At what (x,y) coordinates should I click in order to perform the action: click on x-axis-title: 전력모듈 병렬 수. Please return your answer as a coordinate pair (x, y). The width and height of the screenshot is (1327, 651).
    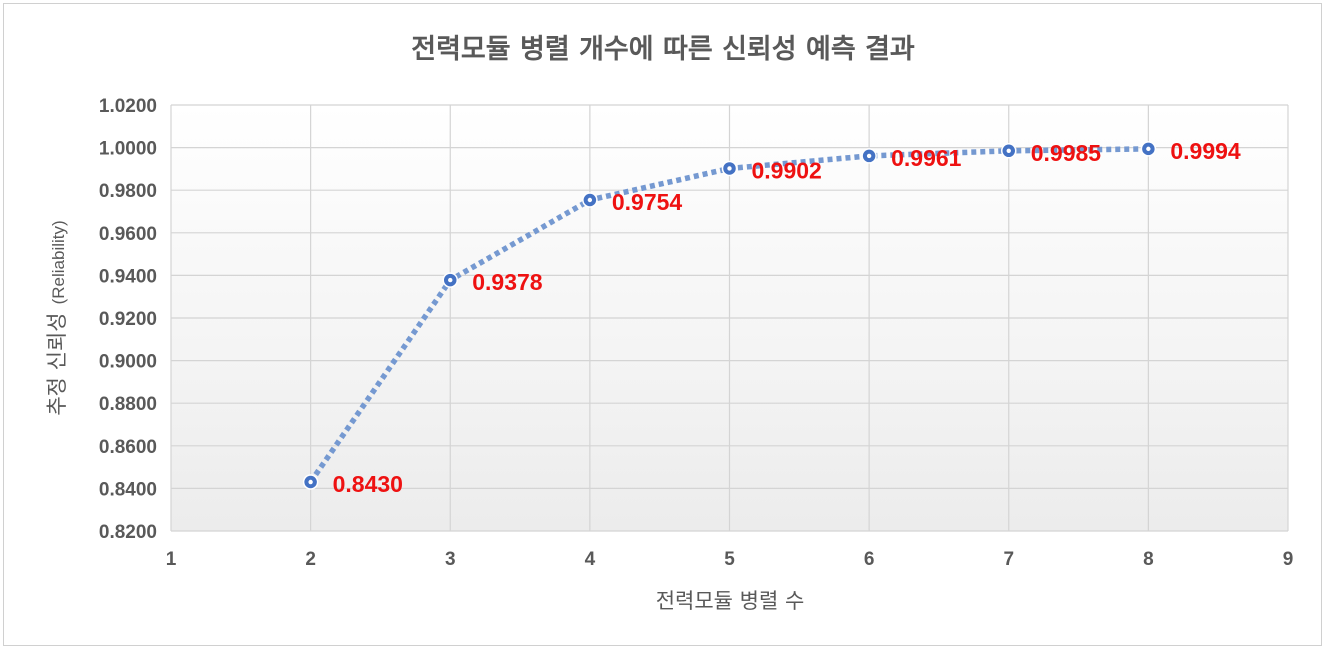
    Looking at the image, I should click on (730, 601).